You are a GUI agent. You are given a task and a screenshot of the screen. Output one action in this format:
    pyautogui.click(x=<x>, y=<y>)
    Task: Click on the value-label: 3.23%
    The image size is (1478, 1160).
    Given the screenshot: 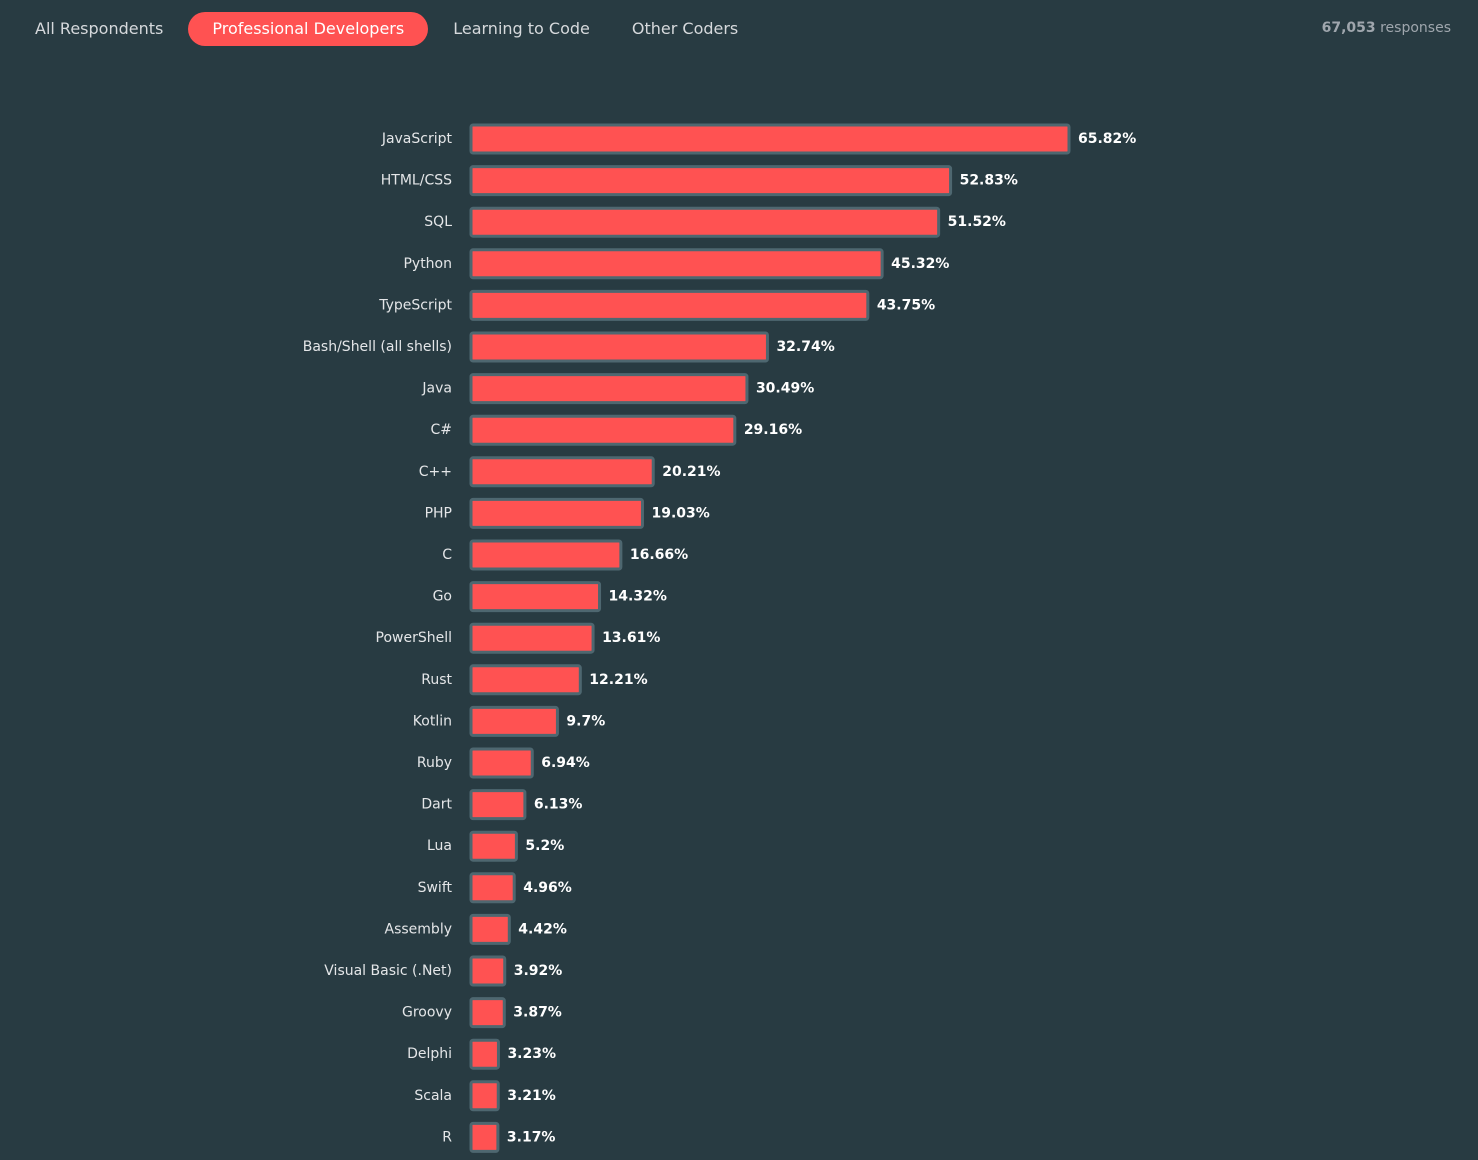 What is the action you would take?
    pyautogui.click(x=531, y=1054)
    